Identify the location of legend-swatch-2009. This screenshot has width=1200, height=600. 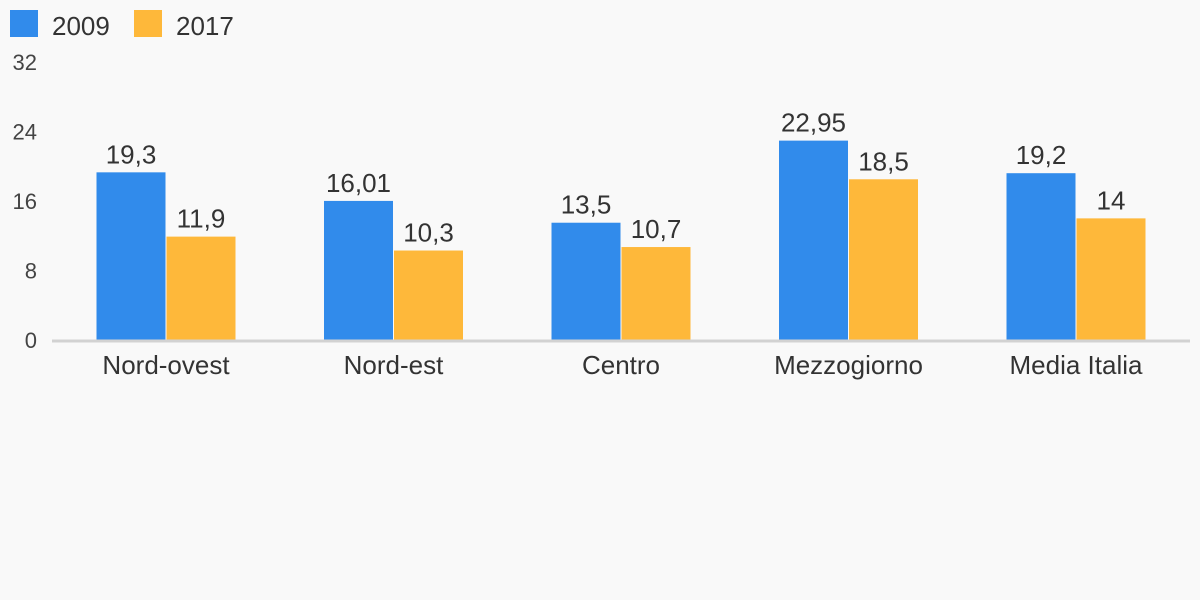
(24, 23).